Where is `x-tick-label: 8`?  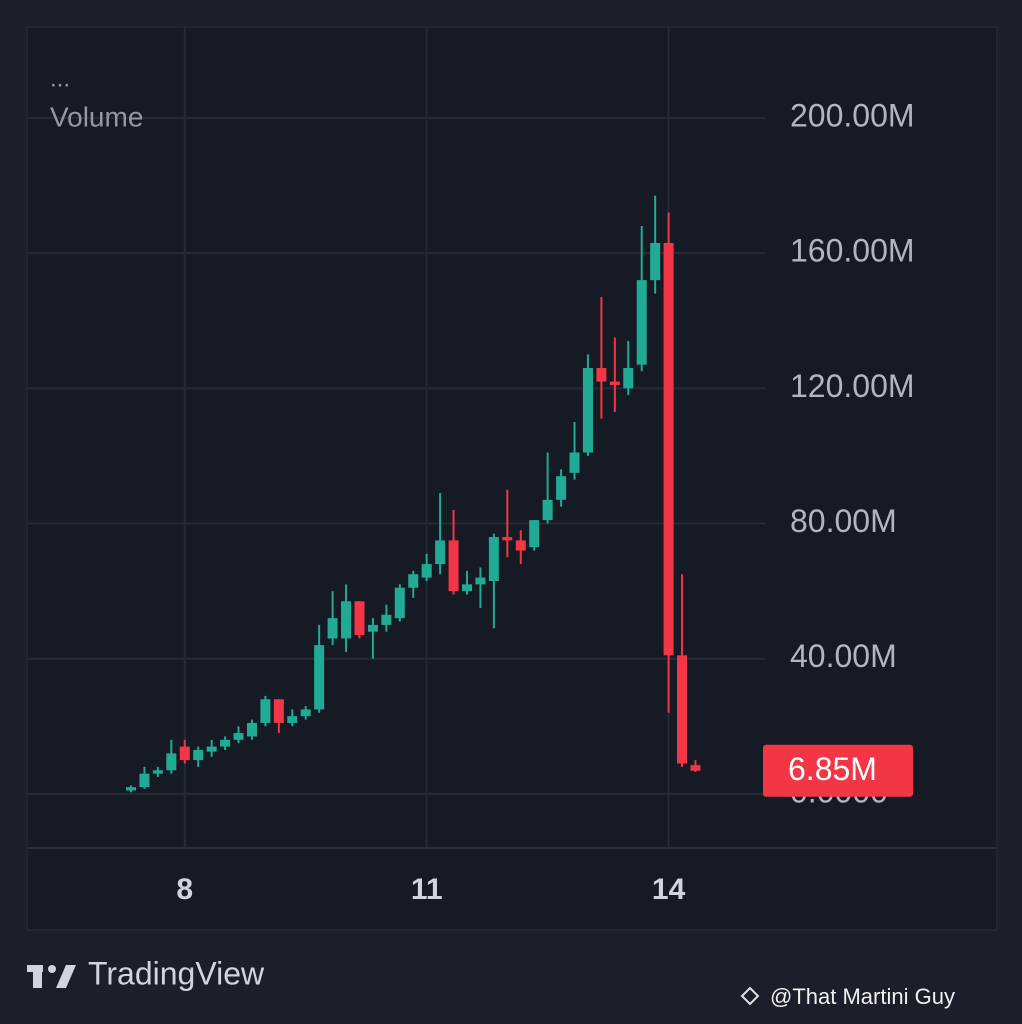 x-tick-label: 8 is located at coordinates (184, 889).